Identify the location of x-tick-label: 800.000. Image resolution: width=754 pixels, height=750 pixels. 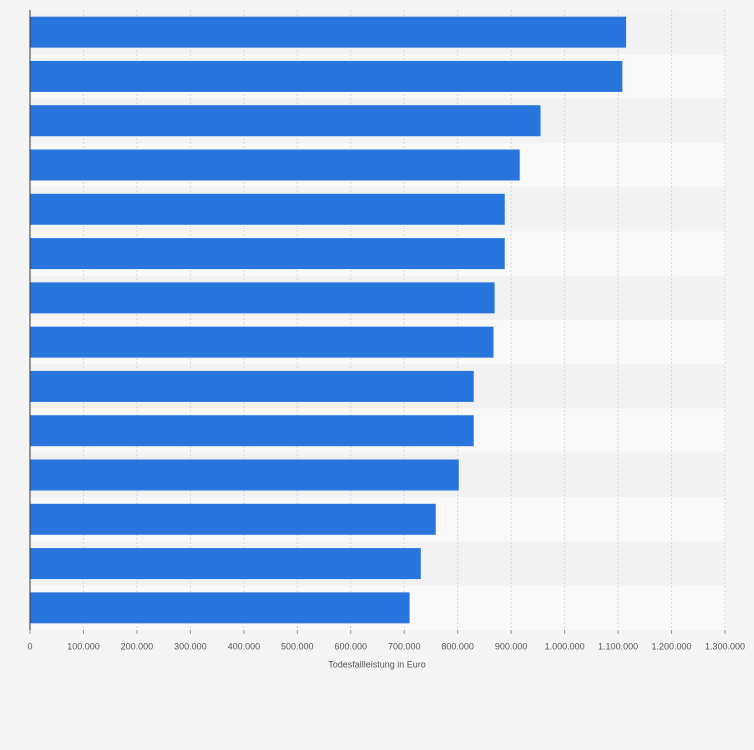
(457, 646).